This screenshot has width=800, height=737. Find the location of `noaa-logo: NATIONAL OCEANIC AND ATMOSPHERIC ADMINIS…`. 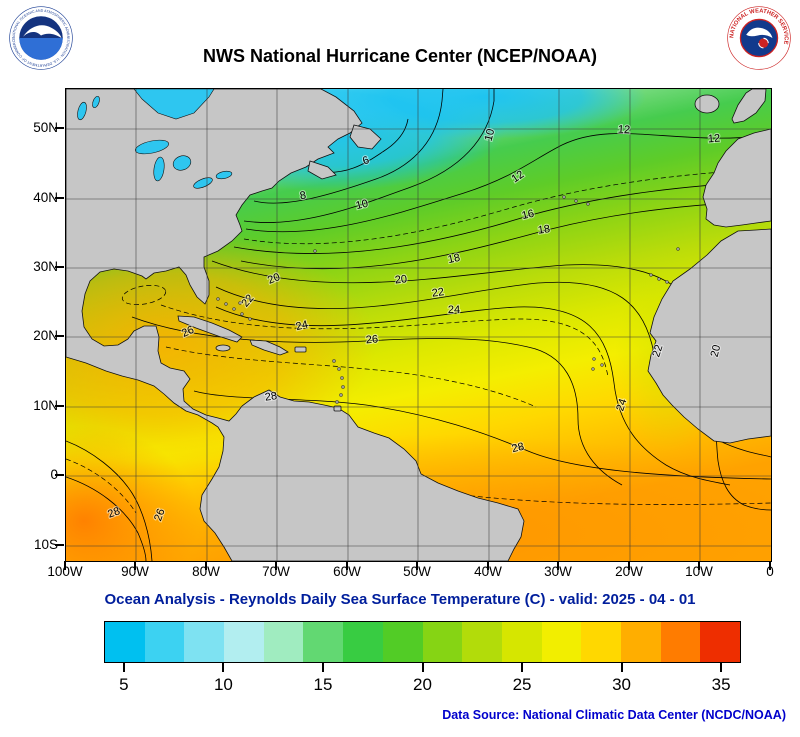

noaa-logo: NATIONAL OCEANIC AND ATMOSPHERIC ADMINIS… is located at coordinates (41, 38).